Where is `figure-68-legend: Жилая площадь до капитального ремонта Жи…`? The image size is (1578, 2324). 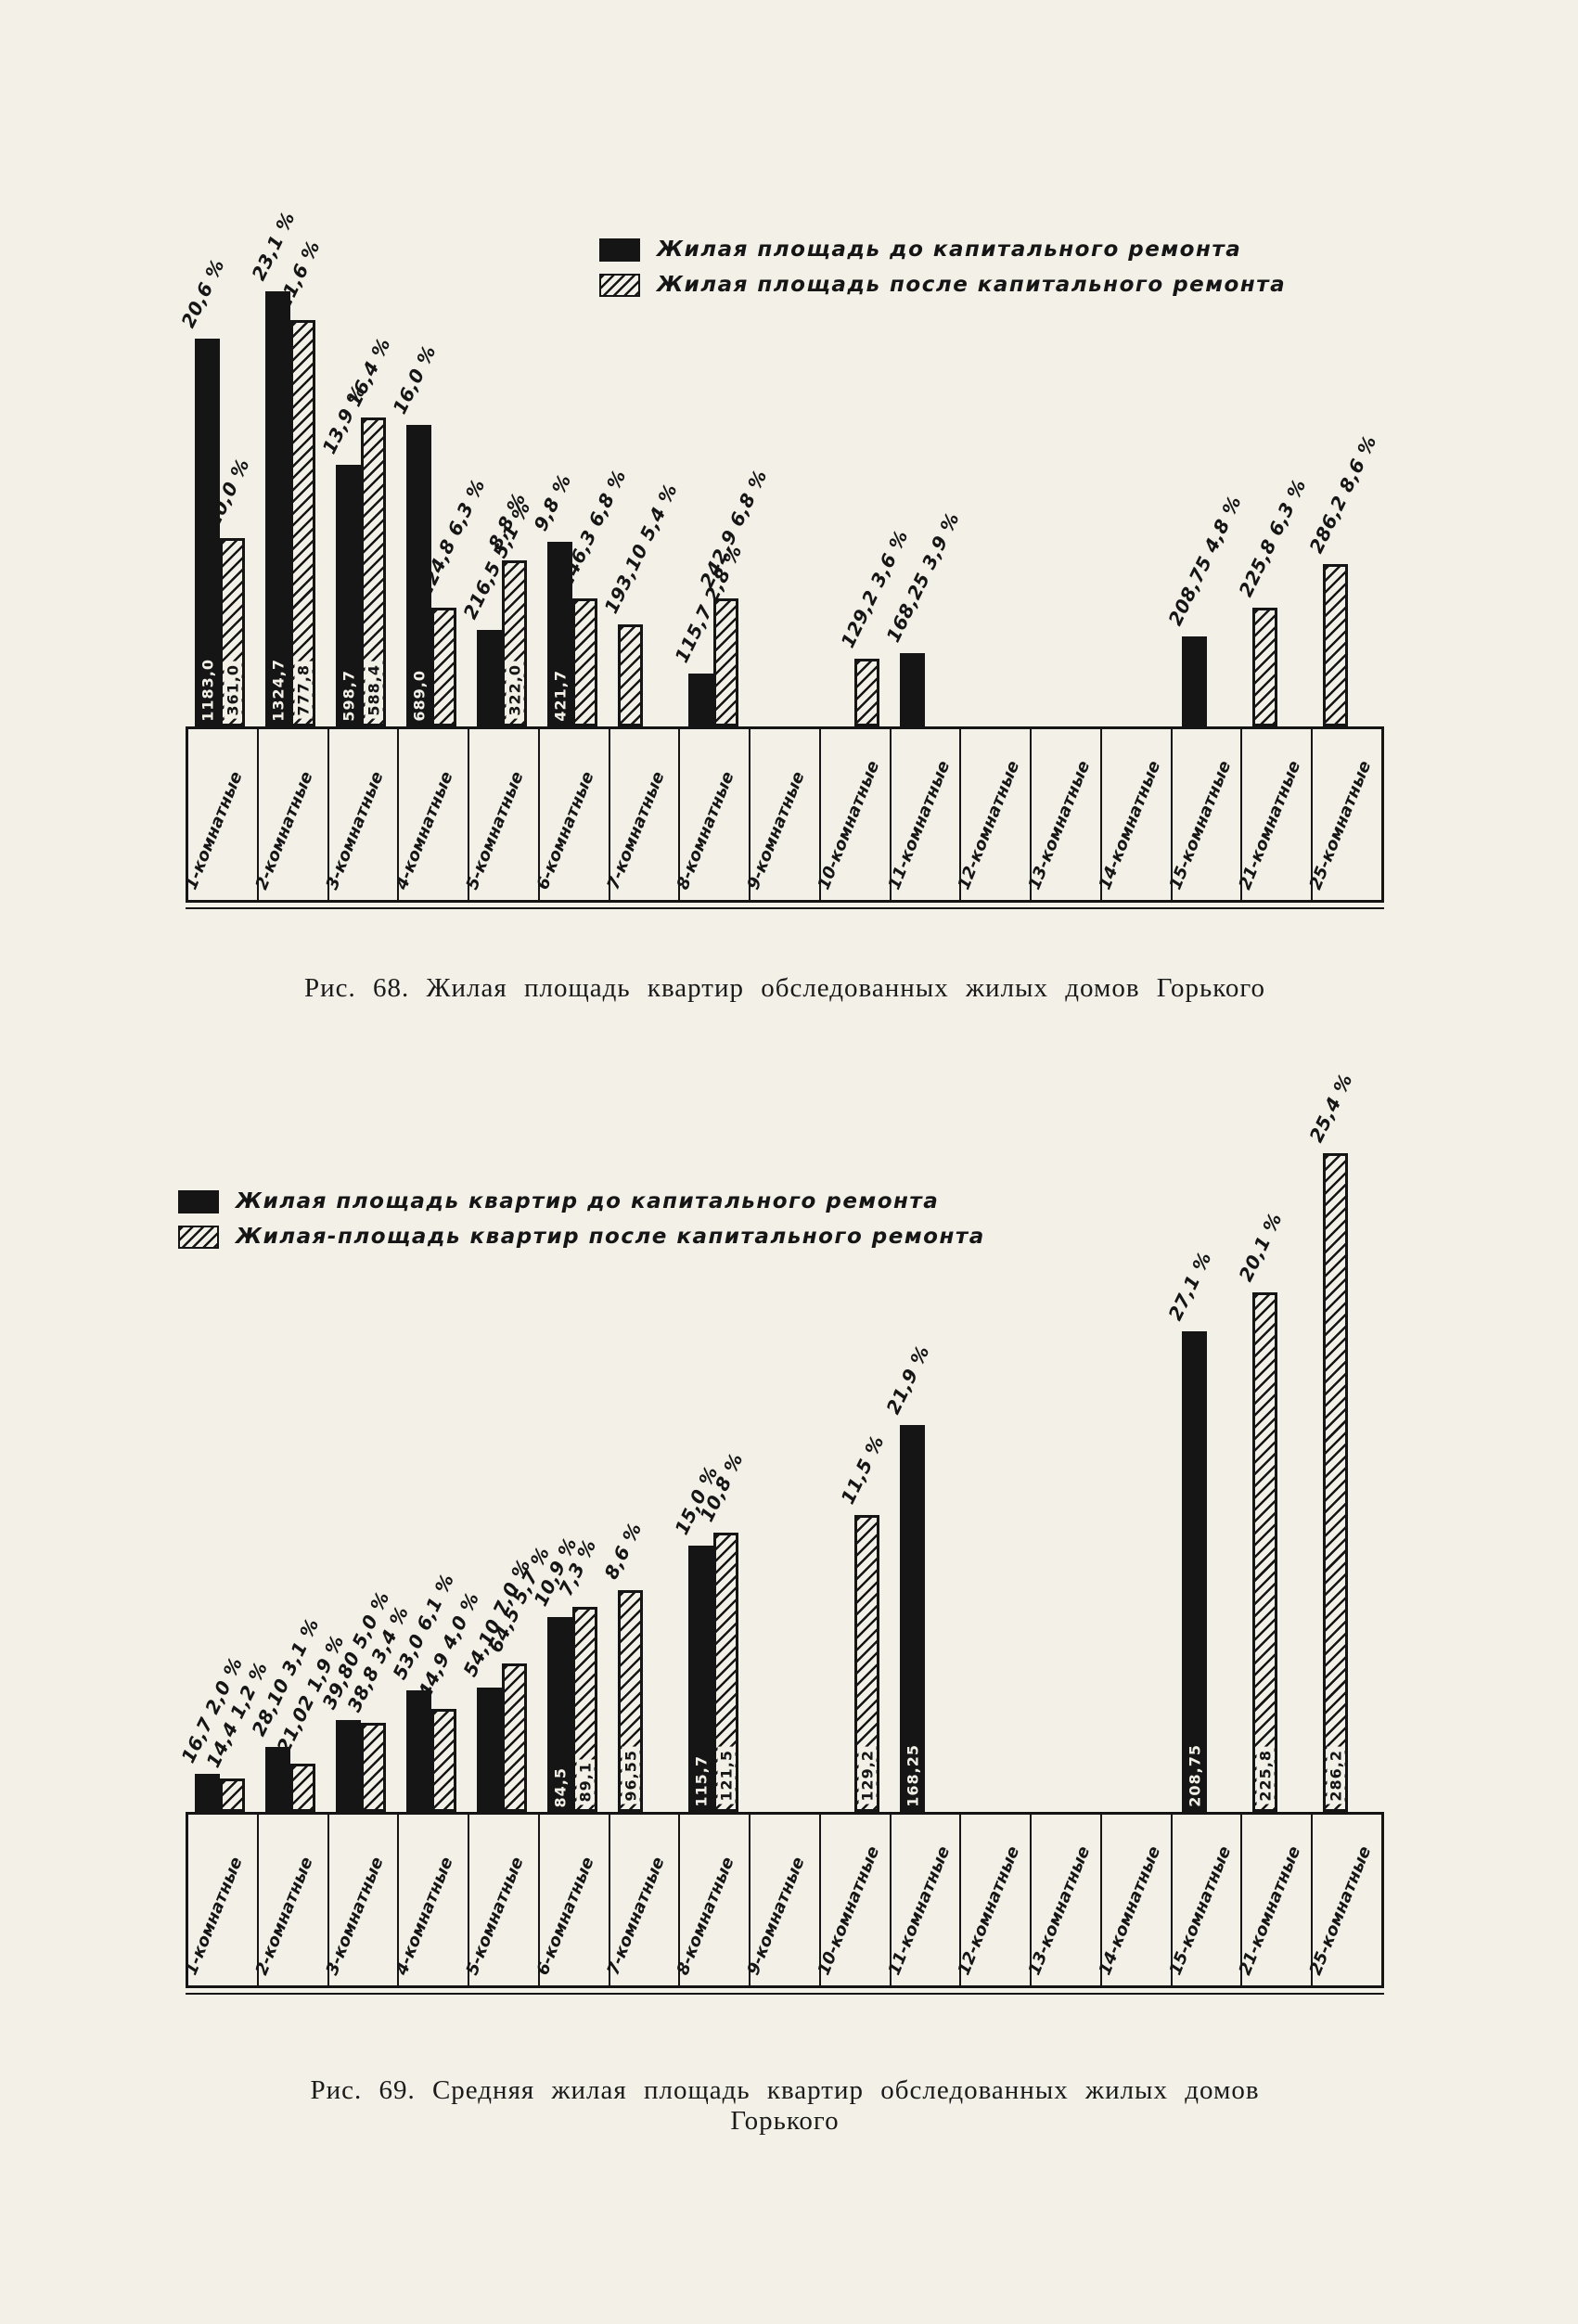 figure-68-legend: Жилая площадь до капитального ремонта Жи… is located at coordinates (942, 267).